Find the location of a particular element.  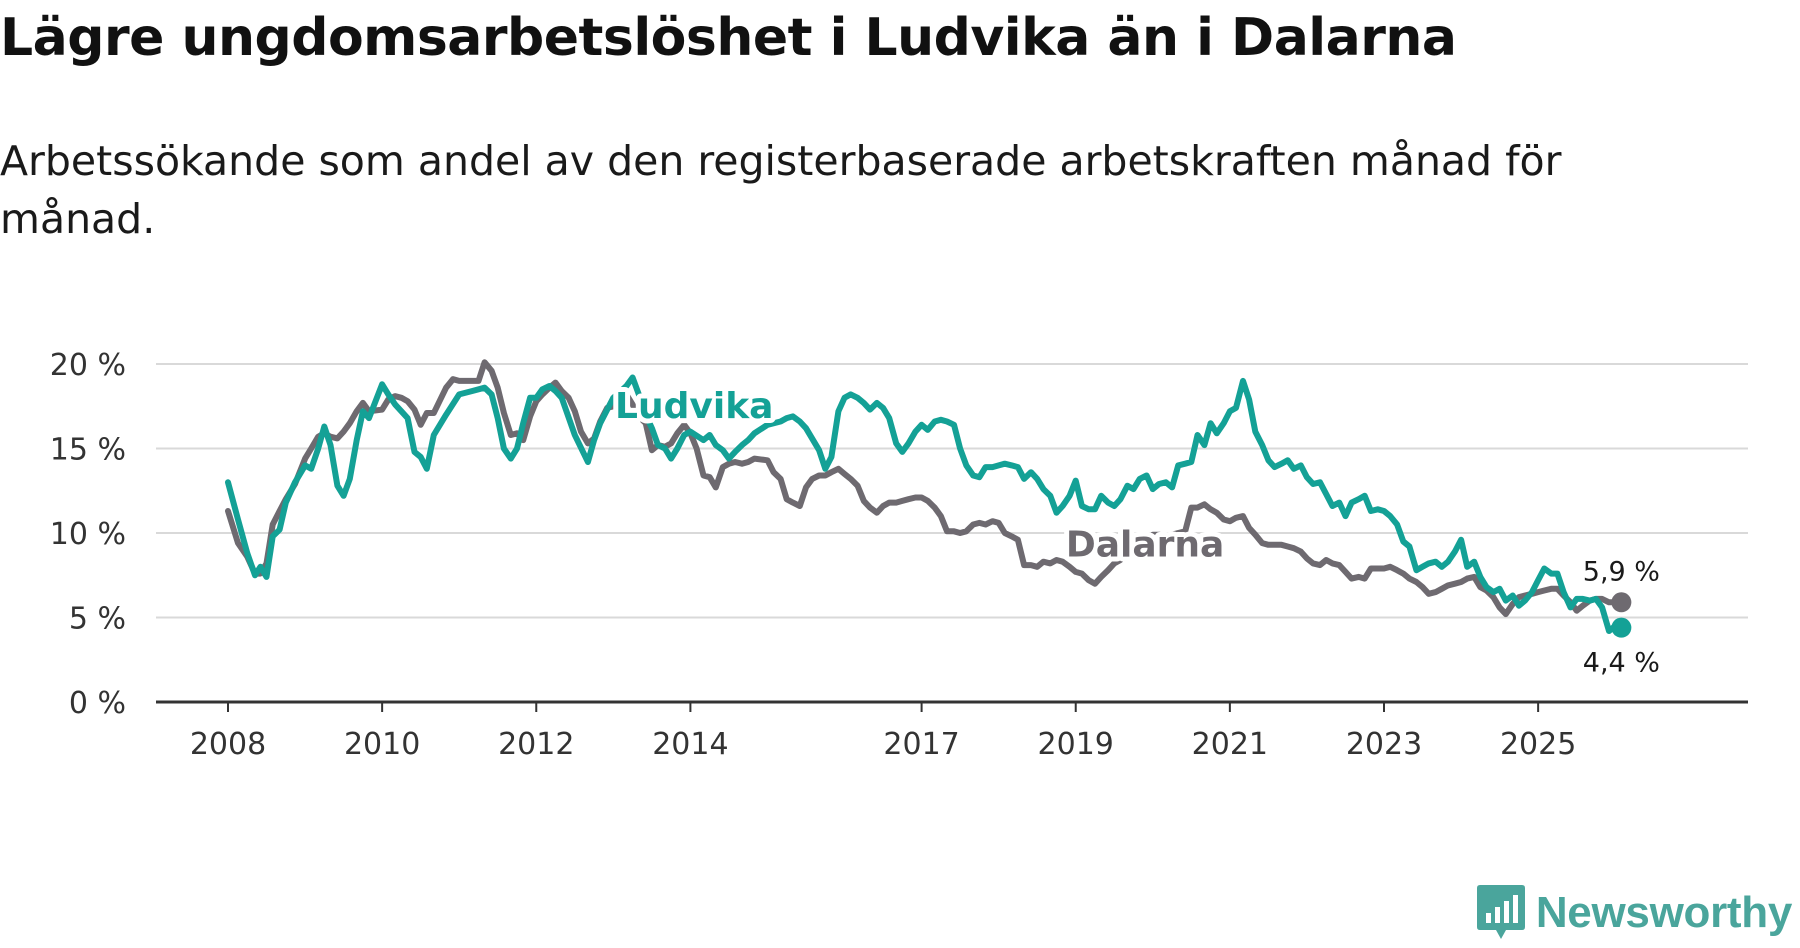

y-tick-label: 0 % is located at coordinates (97, 703).